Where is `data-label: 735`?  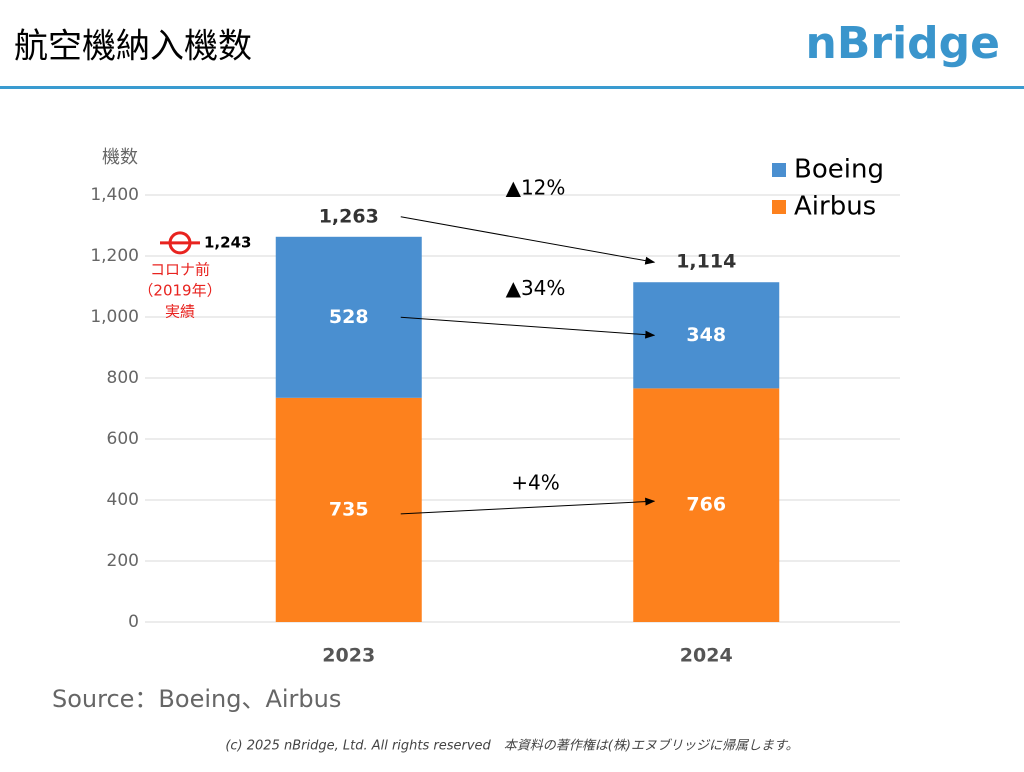 data-label: 735 is located at coordinates (349, 509).